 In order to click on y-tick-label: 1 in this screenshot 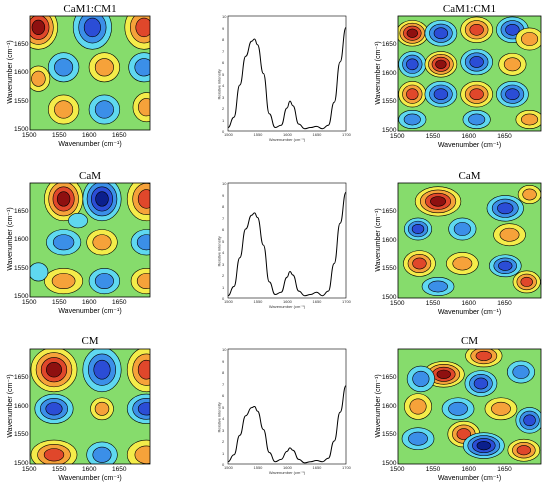, I will do `click(223, 287)`.